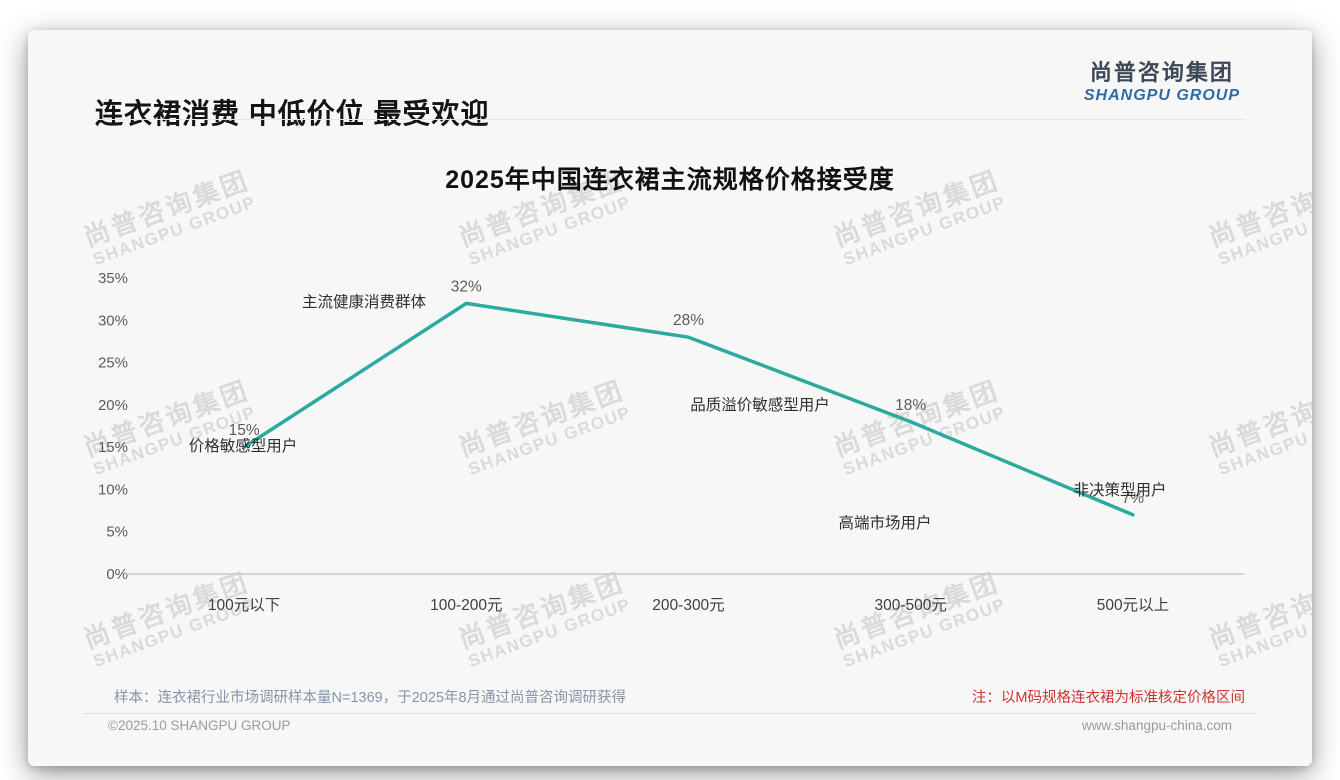 The height and width of the screenshot is (780, 1340). I want to click on annotation-label: 非决策型用户, so click(1119, 490).